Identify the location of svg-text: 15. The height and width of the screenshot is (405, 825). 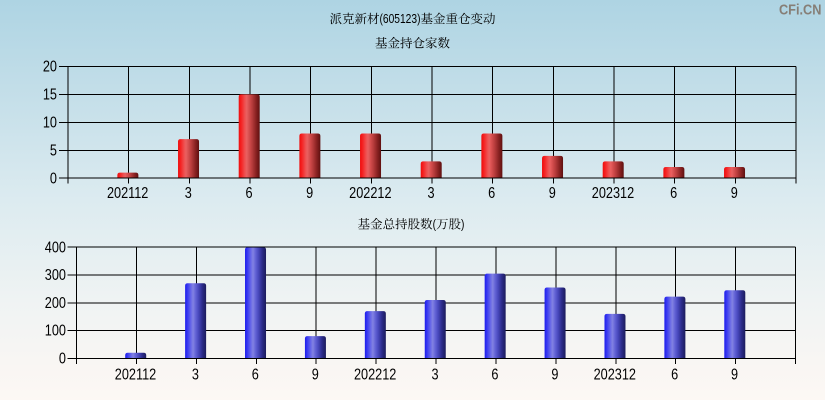
(50, 94).